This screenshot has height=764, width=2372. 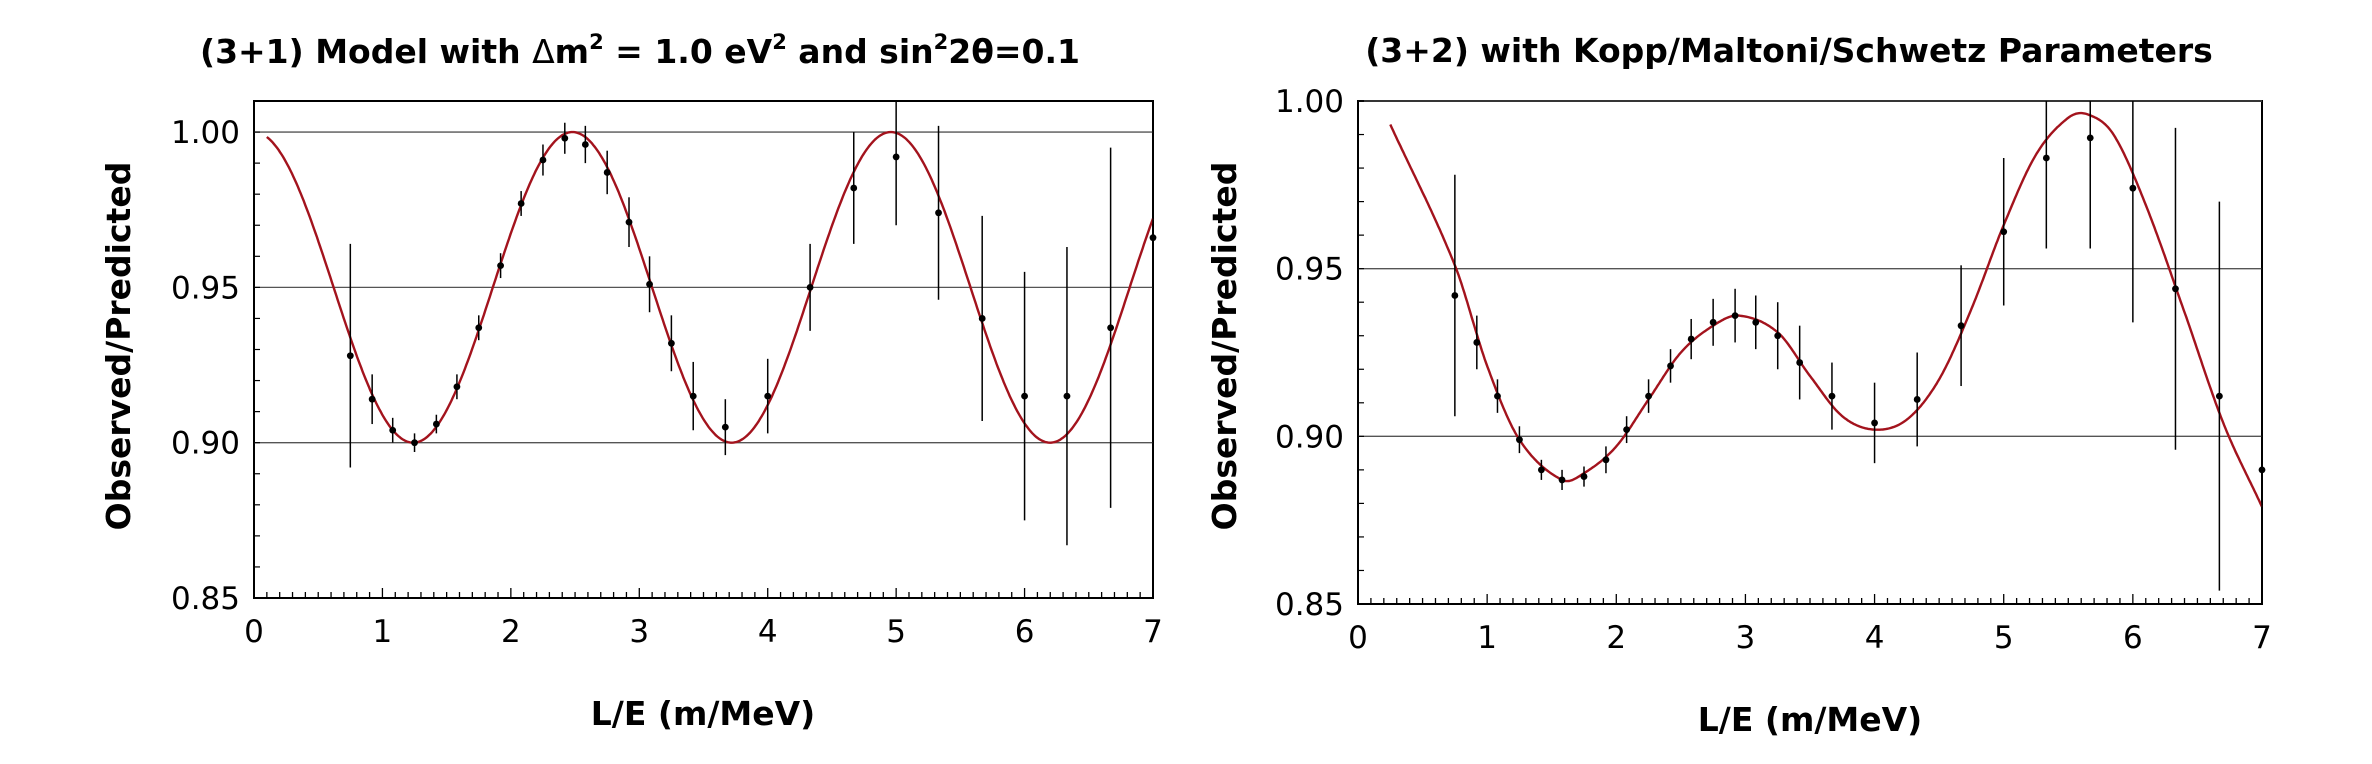 I want to click on x-tick-label: 6, so click(x=2133, y=638).